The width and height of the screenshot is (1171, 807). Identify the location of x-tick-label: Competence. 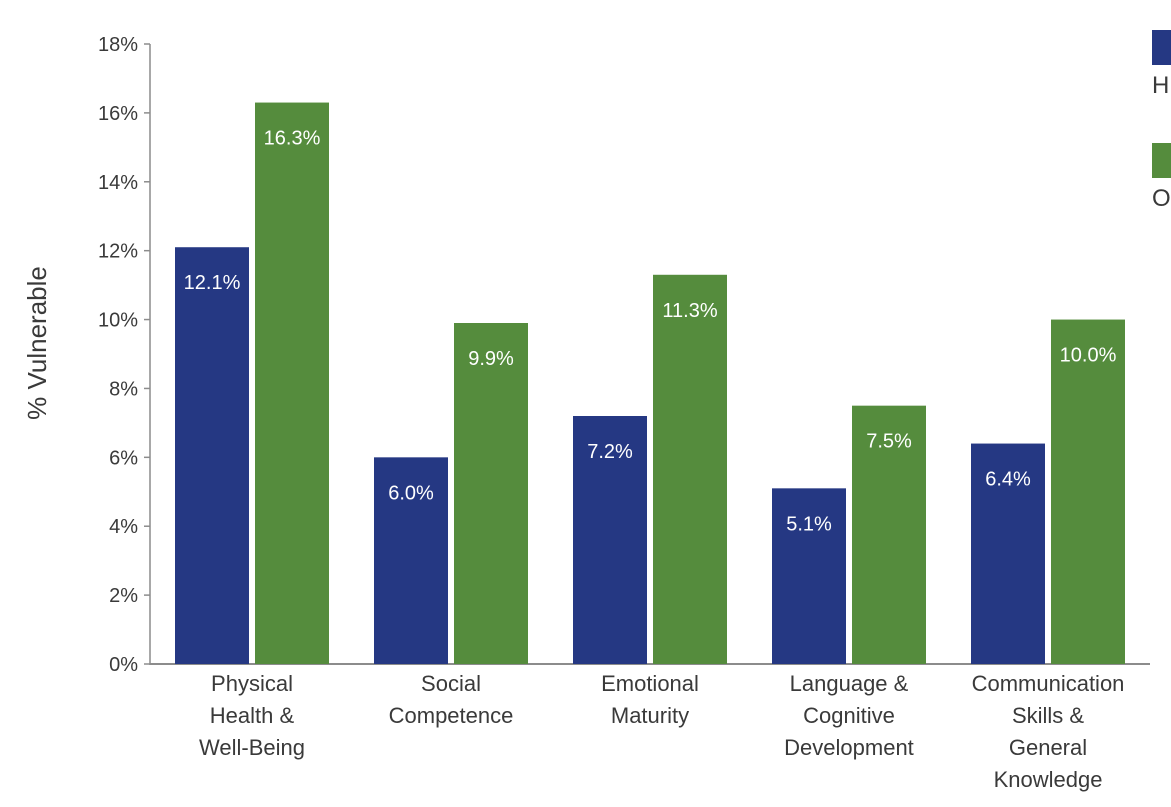
(451, 715).